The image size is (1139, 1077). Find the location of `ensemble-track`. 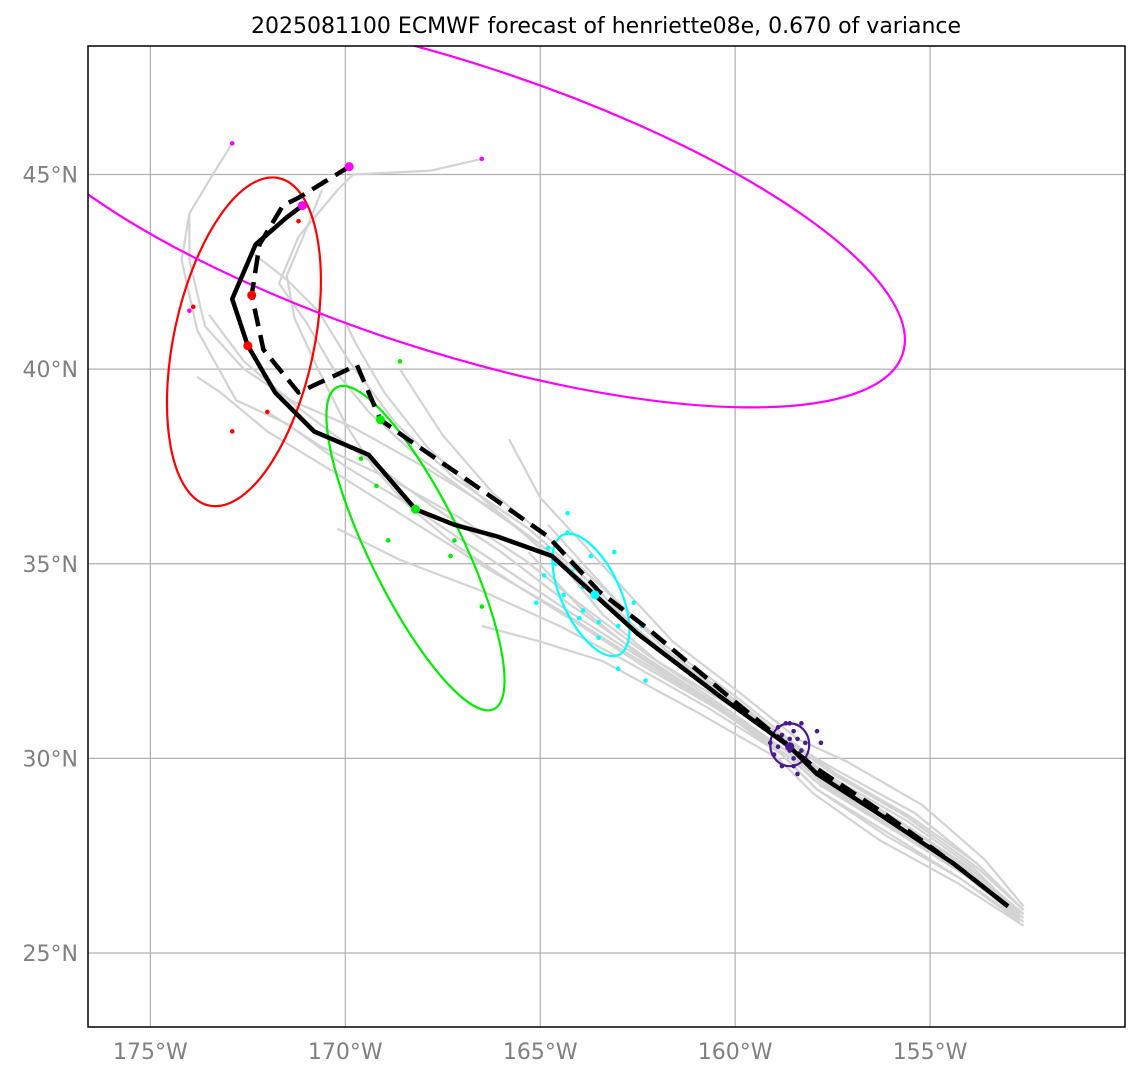

ensemble-track is located at coordinates (753, 775).